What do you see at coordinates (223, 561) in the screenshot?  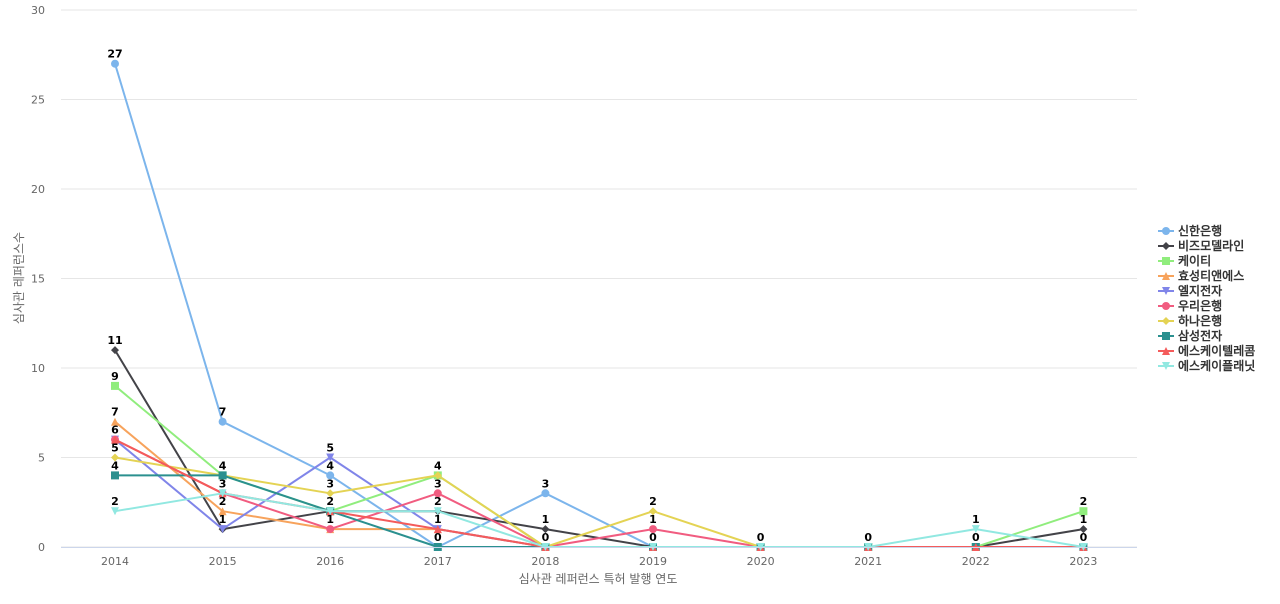 I see `x-tick-label: 2015` at bounding box center [223, 561].